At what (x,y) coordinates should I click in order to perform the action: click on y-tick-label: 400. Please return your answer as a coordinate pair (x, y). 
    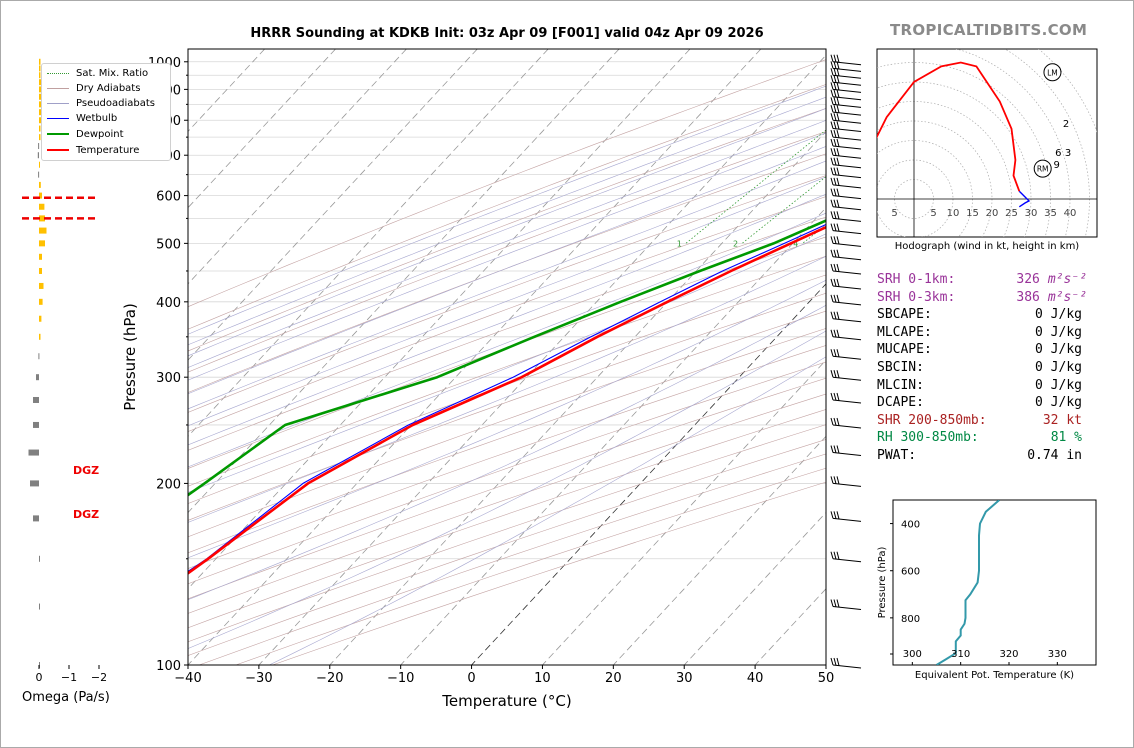
    Looking at the image, I should click on (168, 303).